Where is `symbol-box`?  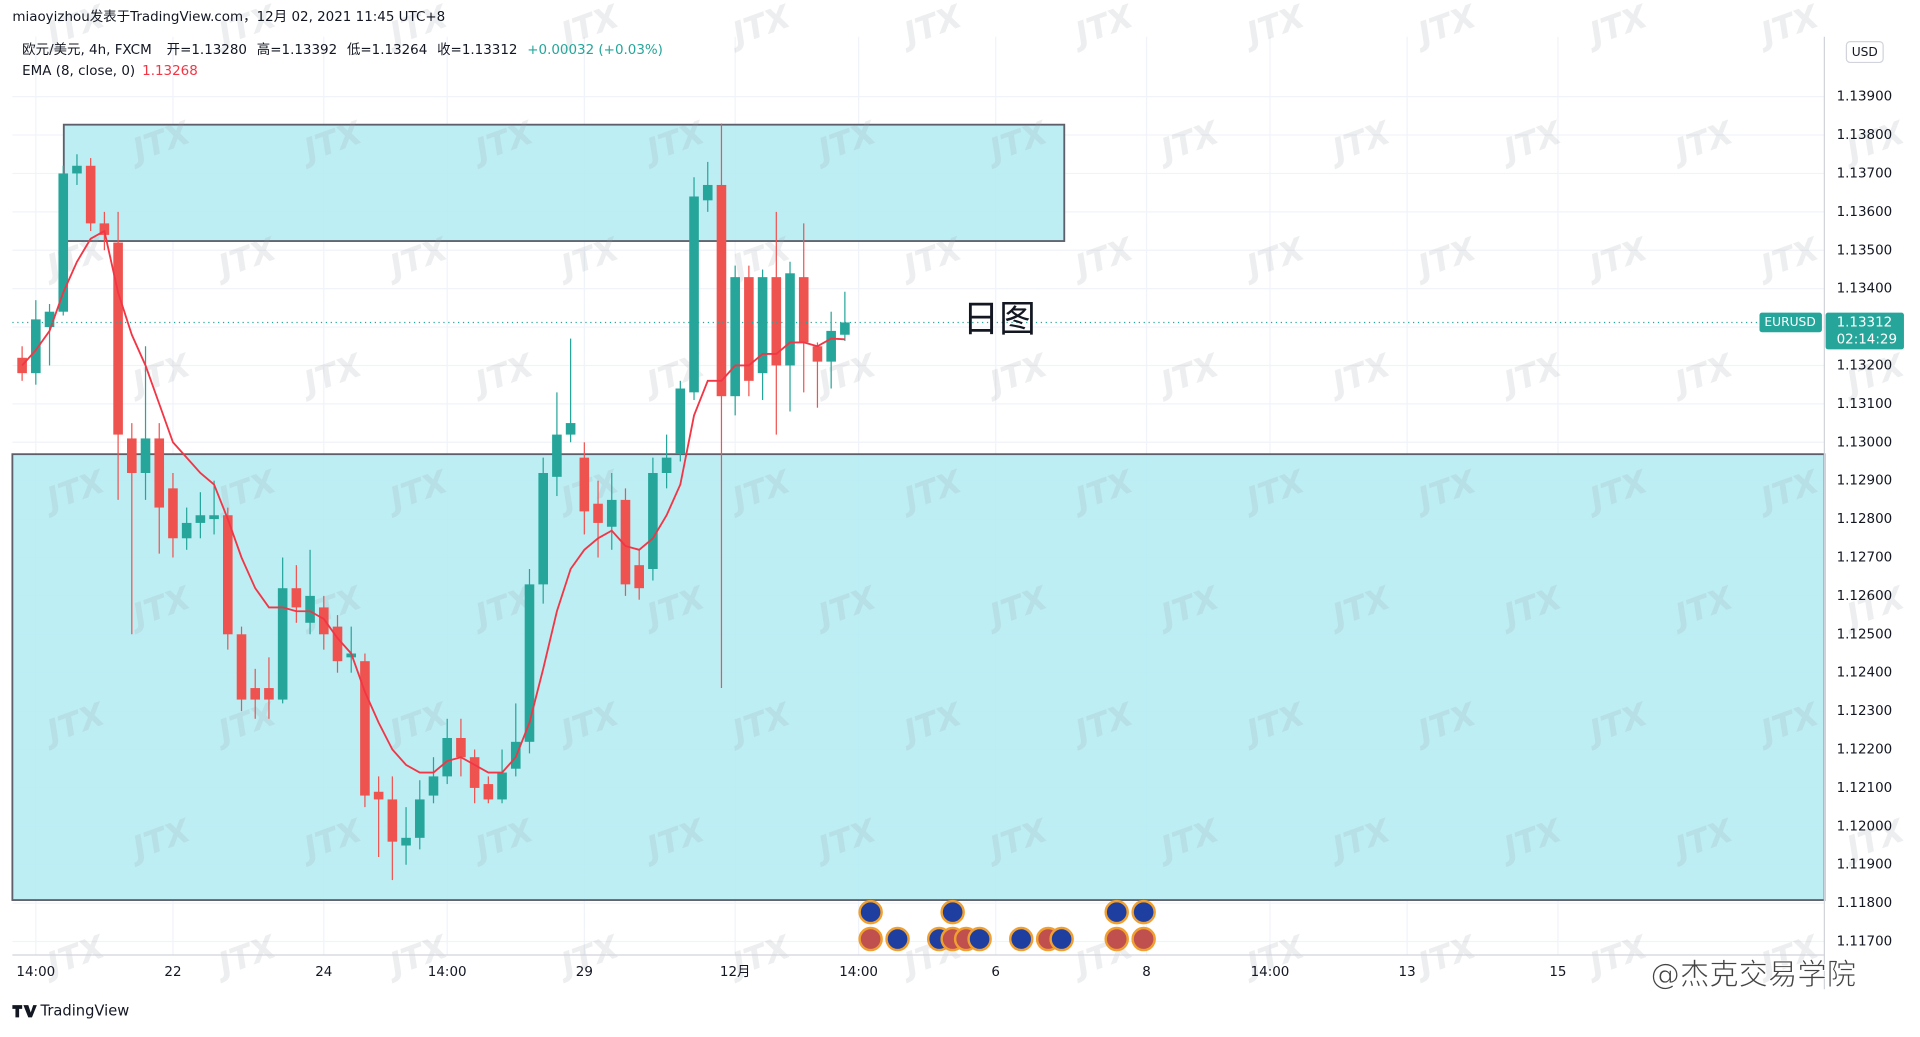
symbol-box is located at coordinates (1790, 322).